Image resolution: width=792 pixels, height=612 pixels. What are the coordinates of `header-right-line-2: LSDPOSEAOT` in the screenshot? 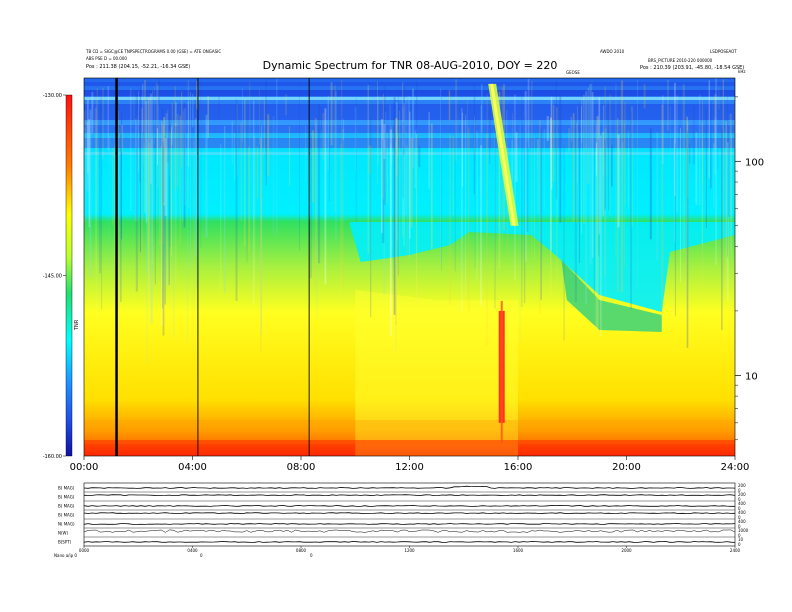 It's located at (723, 51).